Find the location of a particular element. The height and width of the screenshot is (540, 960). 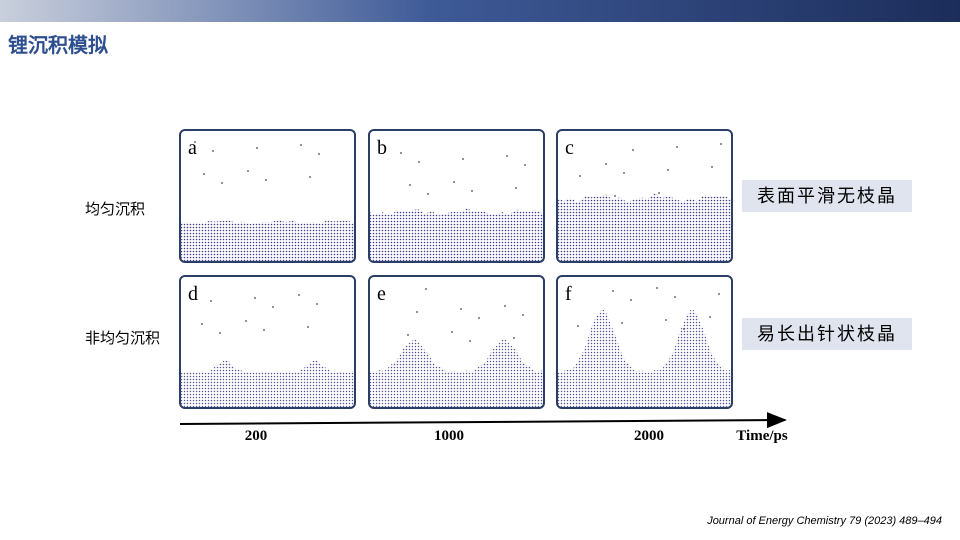

time-tick: 1000 is located at coordinates (449, 436).